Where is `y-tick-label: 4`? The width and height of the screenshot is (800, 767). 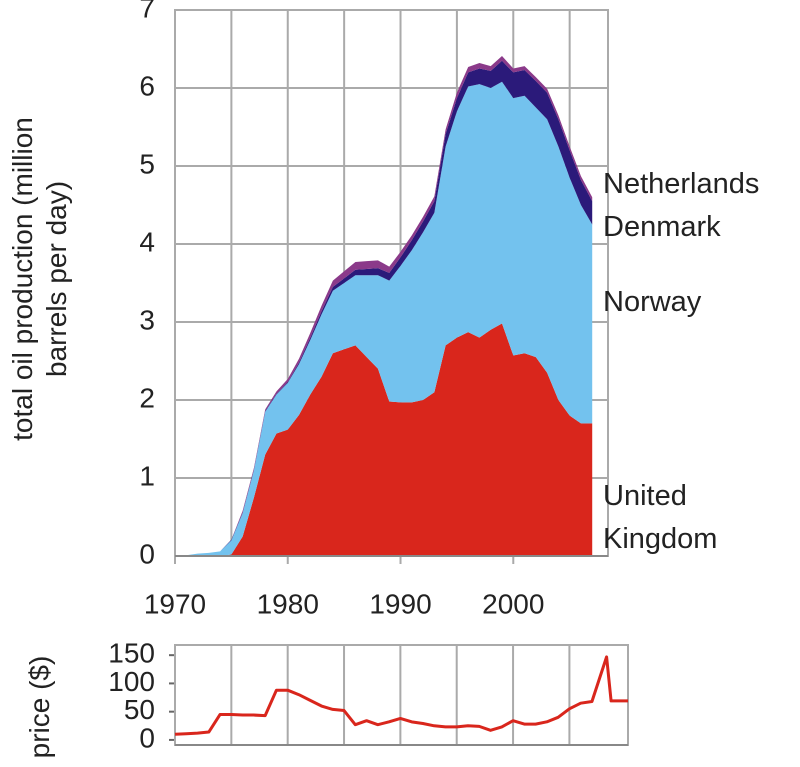
y-tick-label: 4 is located at coordinates (147, 241).